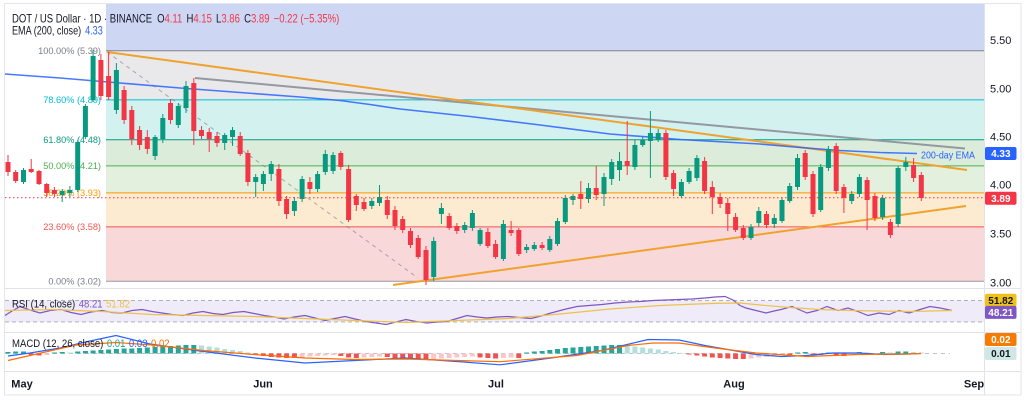 This screenshot has width=1024, height=404. I want to click on svg-text: Jul, so click(496, 385).